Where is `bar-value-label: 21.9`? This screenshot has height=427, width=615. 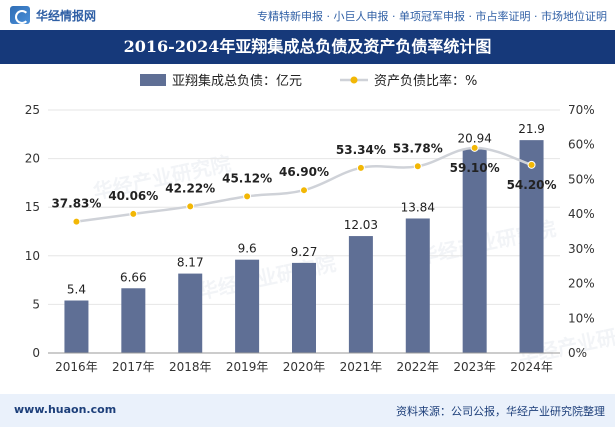 bar-value-label: 21.9 is located at coordinates (531, 129).